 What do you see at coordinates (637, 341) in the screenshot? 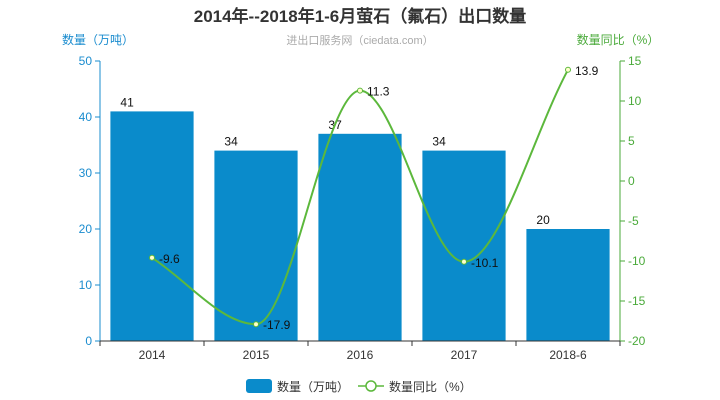
I see `right-axis-tick-label: -20` at bounding box center [637, 341].